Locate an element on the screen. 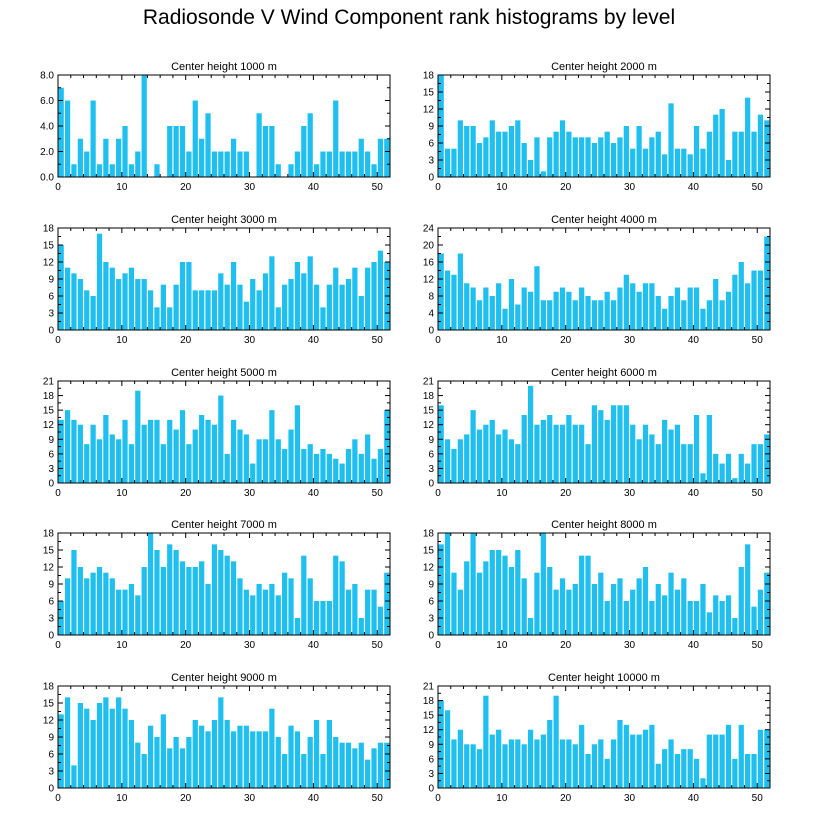 The width and height of the screenshot is (818, 824). y-tick-label: 24 is located at coordinates (429, 229).